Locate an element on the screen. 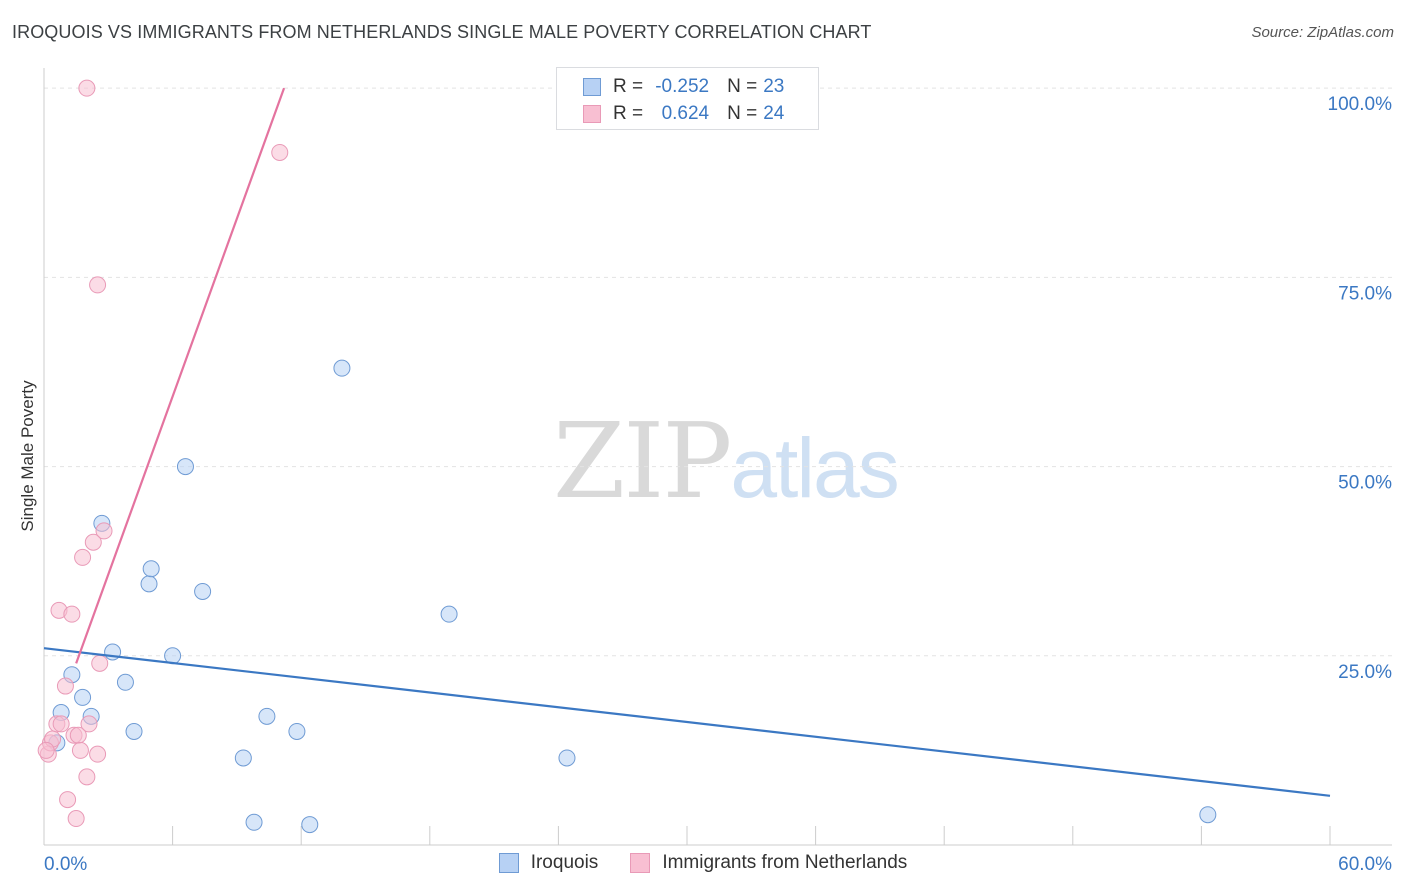 The height and width of the screenshot is (892, 1406). watermark-zip: ZIP is located at coordinates (642, 461).